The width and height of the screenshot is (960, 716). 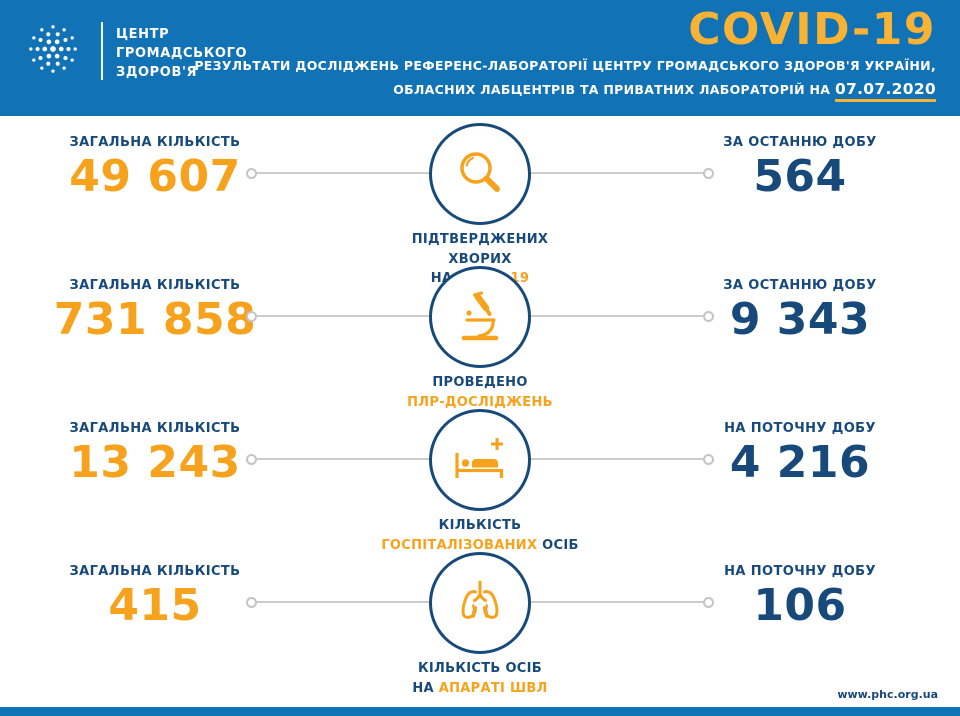 I want to click on org-name-line1: ЦЕНТР, so click(x=143, y=34).